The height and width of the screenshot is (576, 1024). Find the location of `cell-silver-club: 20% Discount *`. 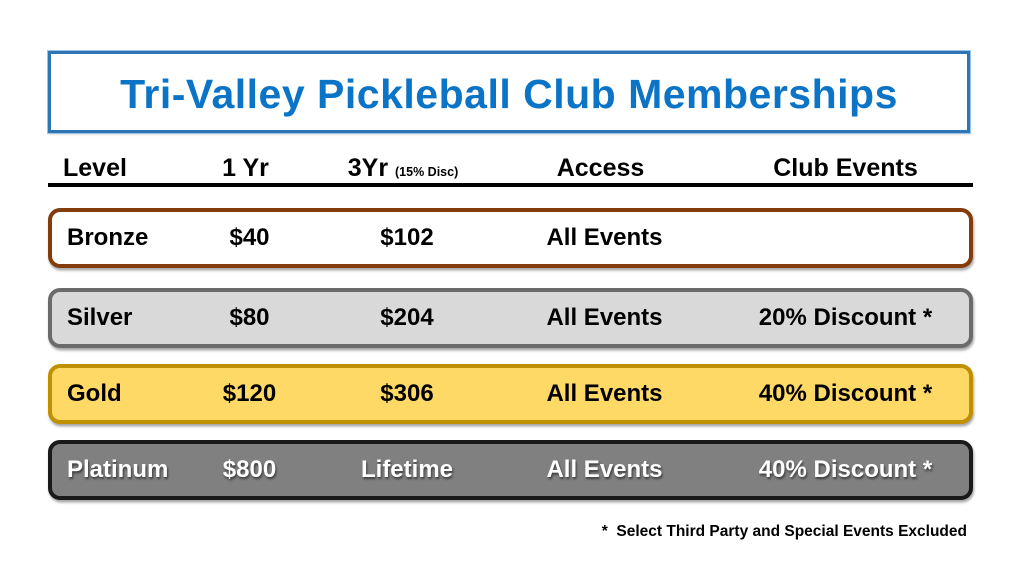

cell-silver-club: 20% Discount * is located at coordinates (845, 317).